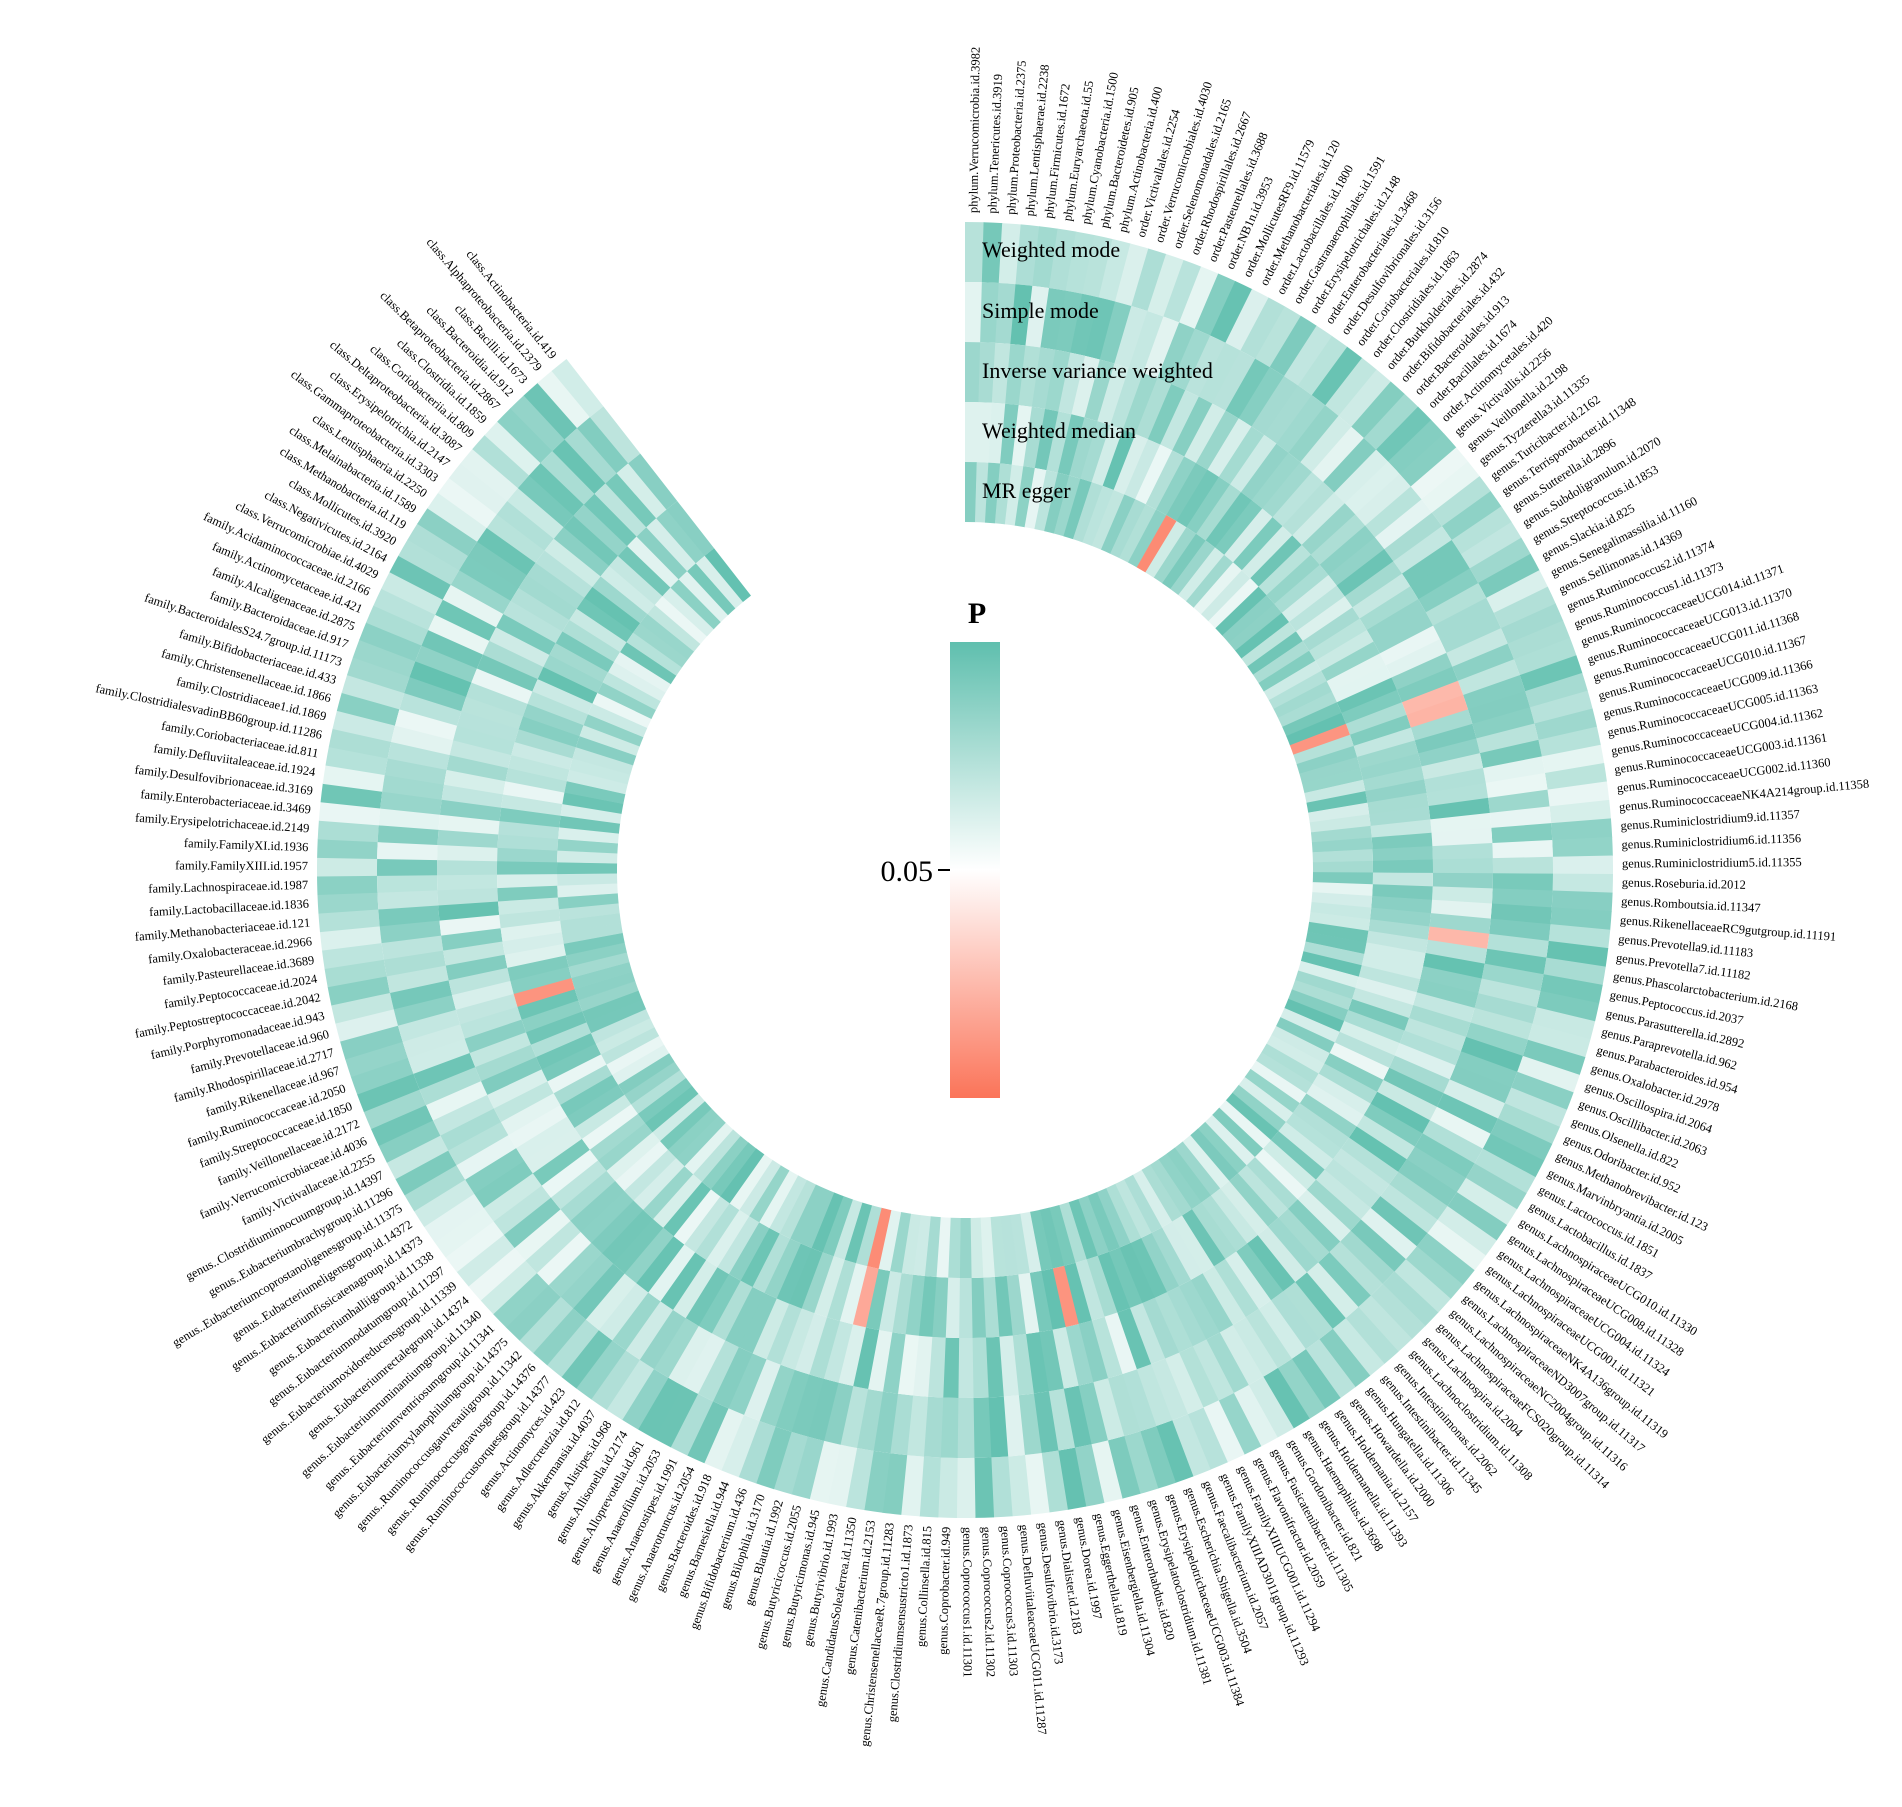  What do you see at coordinates (974, 130) in the screenshot?
I see `taxon-label: phylum.Verrucomicrobia.id.3982` at bounding box center [974, 130].